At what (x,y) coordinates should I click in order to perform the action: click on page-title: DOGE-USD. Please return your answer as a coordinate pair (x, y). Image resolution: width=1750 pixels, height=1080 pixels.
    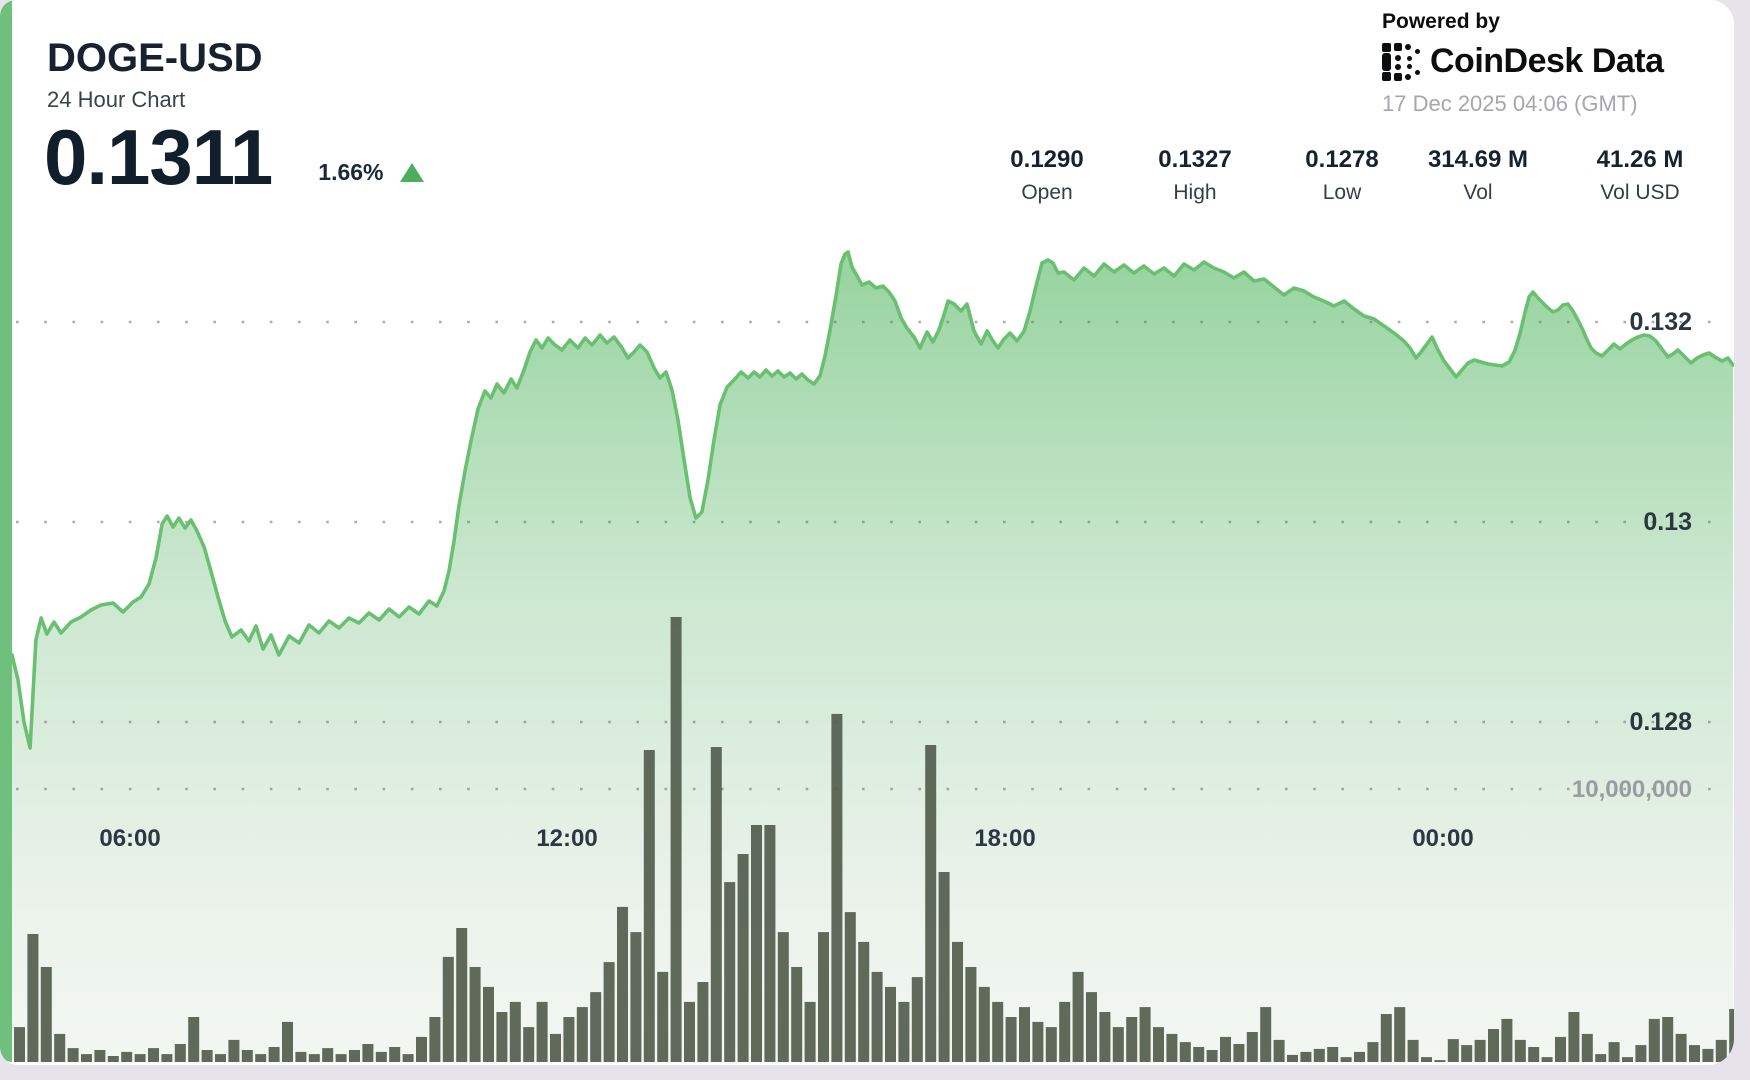
    Looking at the image, I should click on (155, 58).